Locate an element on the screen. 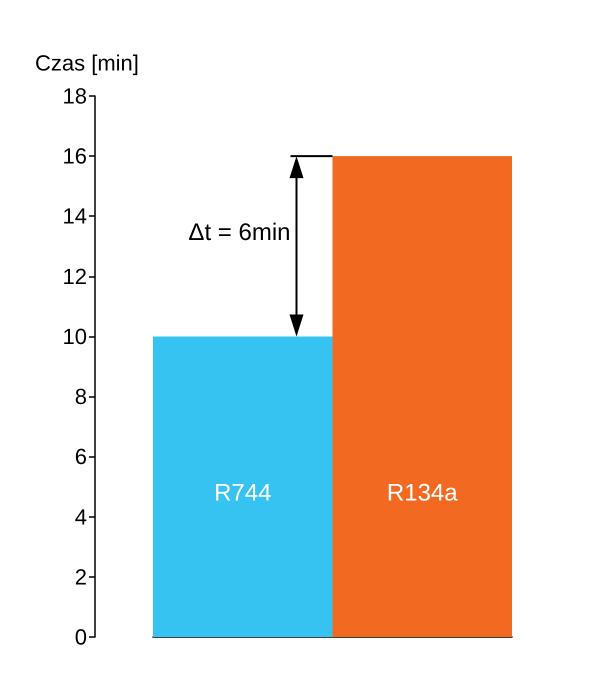 Image resolution: width=595 pixels, height=673 pixels. annotation: Δt = 6min is located at coordinates (239, 232).